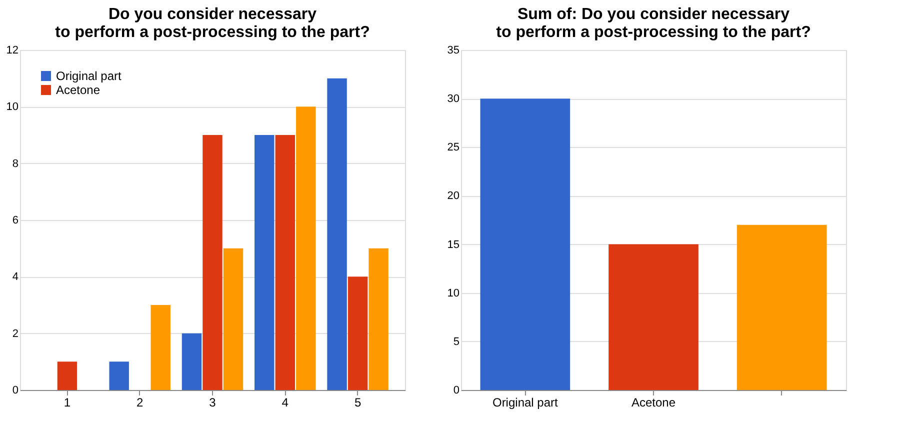 The height and width of the screenshot is (437, 920). What do you see at coordinates (140, 403) in the screenshot?
I see `x-tick-label: 2` at bounding box center [140, 403].